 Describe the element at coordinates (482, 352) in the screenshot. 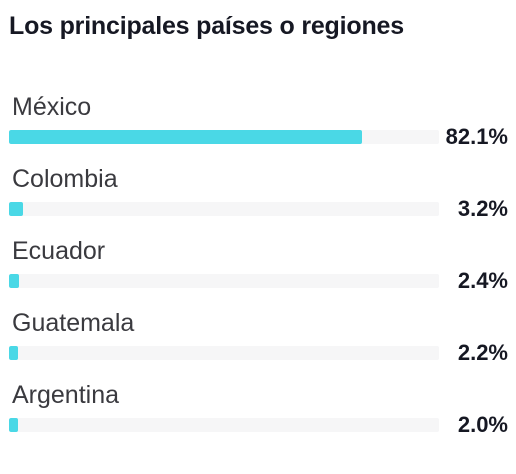

I see `region-percent: 2.2%` at that location.